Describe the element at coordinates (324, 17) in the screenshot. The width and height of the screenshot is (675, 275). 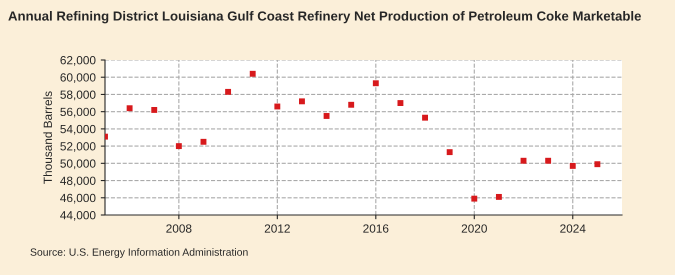
I see `chart-title: Annual Refining District Louisiana Gulf Coast Refinery Net Production of Petroleum Coke Marketable` at that location.